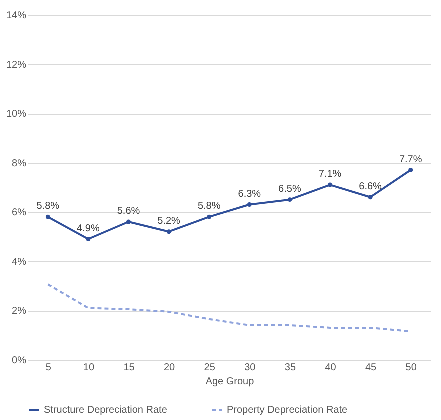 The width and height of the screenshot is (441, 420). I want to click on data-label: 5.6%, so click(128, 211).